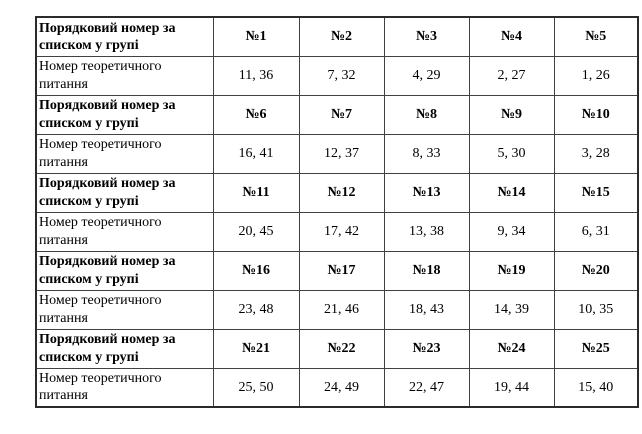  Describe the element at coordinates (596, 153) in the screenshot. I see `question-number-cell: 3, 28` at that location.